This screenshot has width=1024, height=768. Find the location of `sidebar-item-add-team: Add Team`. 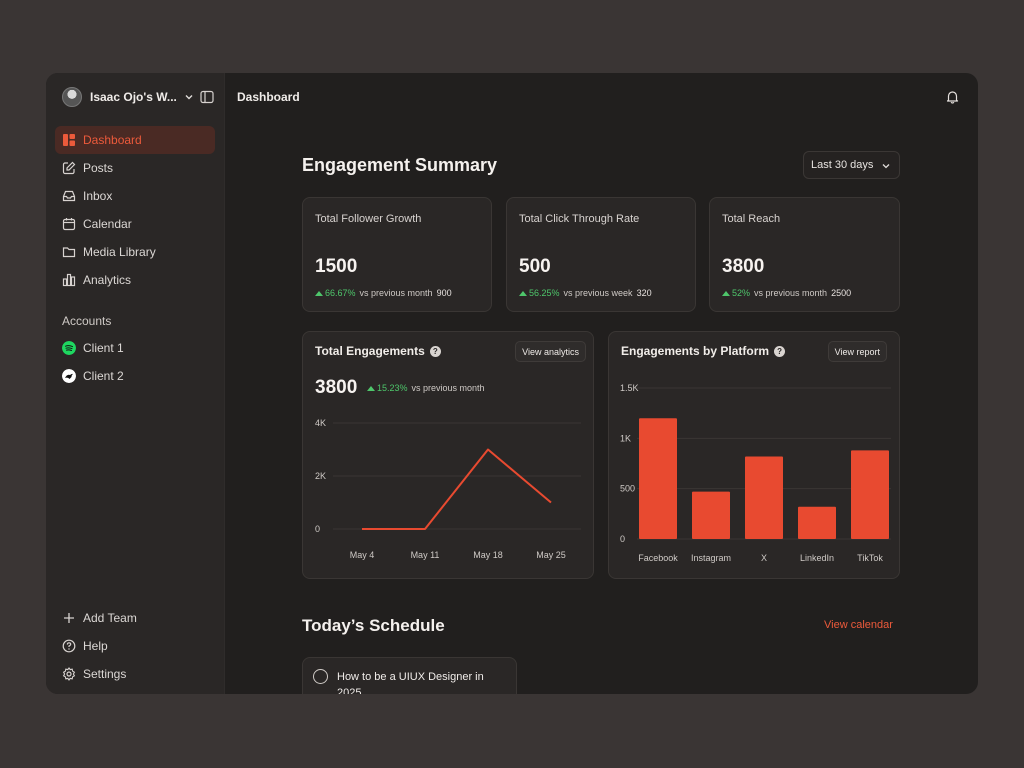

sidebar-item-add-team: Add Team is located at coordinates (135, 618).